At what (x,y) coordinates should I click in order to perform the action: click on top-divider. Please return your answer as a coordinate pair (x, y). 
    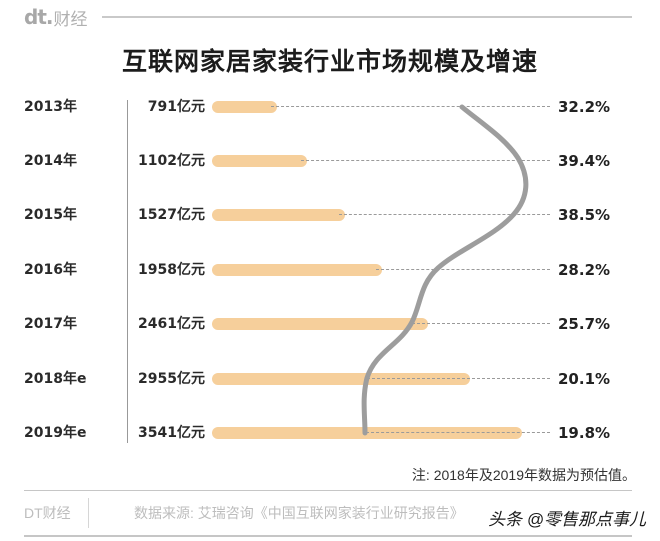
    Looking at the image, I should click on (367, 17).